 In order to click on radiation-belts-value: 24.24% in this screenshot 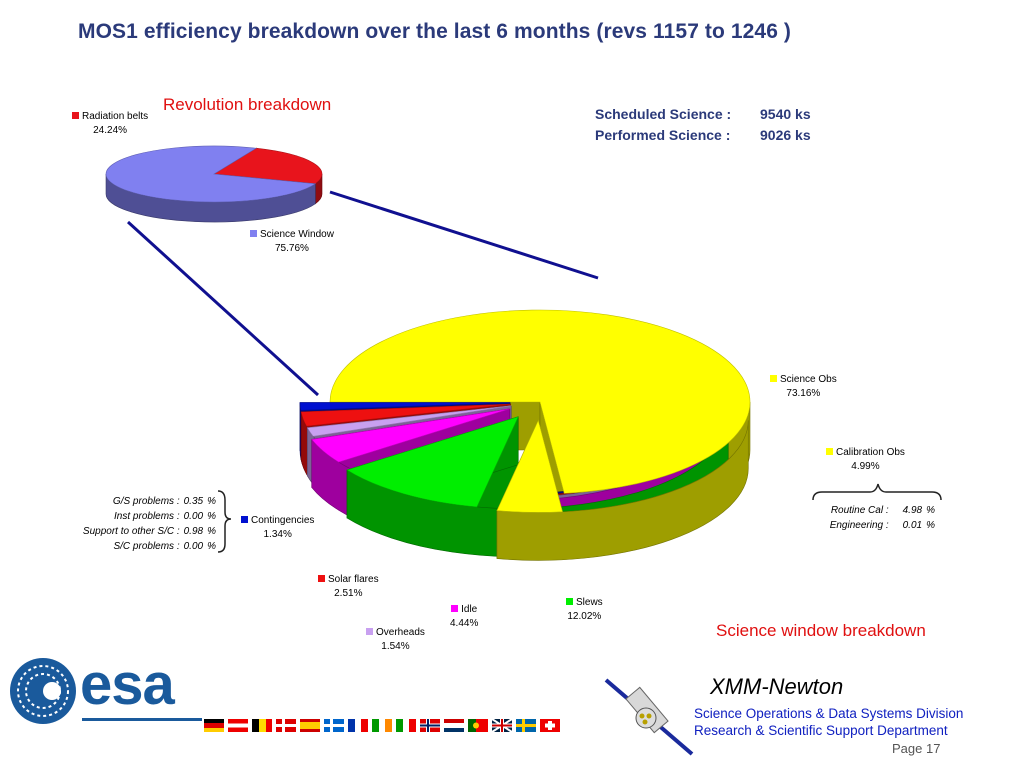, I will do `click(110, 130)`.